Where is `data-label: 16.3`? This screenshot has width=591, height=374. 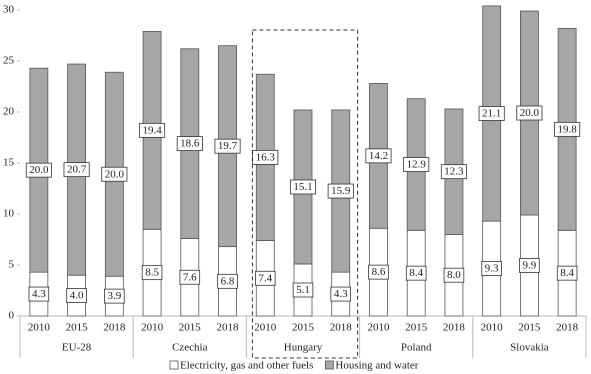
data-label: 16.3 is located at coordinates (265, 157).